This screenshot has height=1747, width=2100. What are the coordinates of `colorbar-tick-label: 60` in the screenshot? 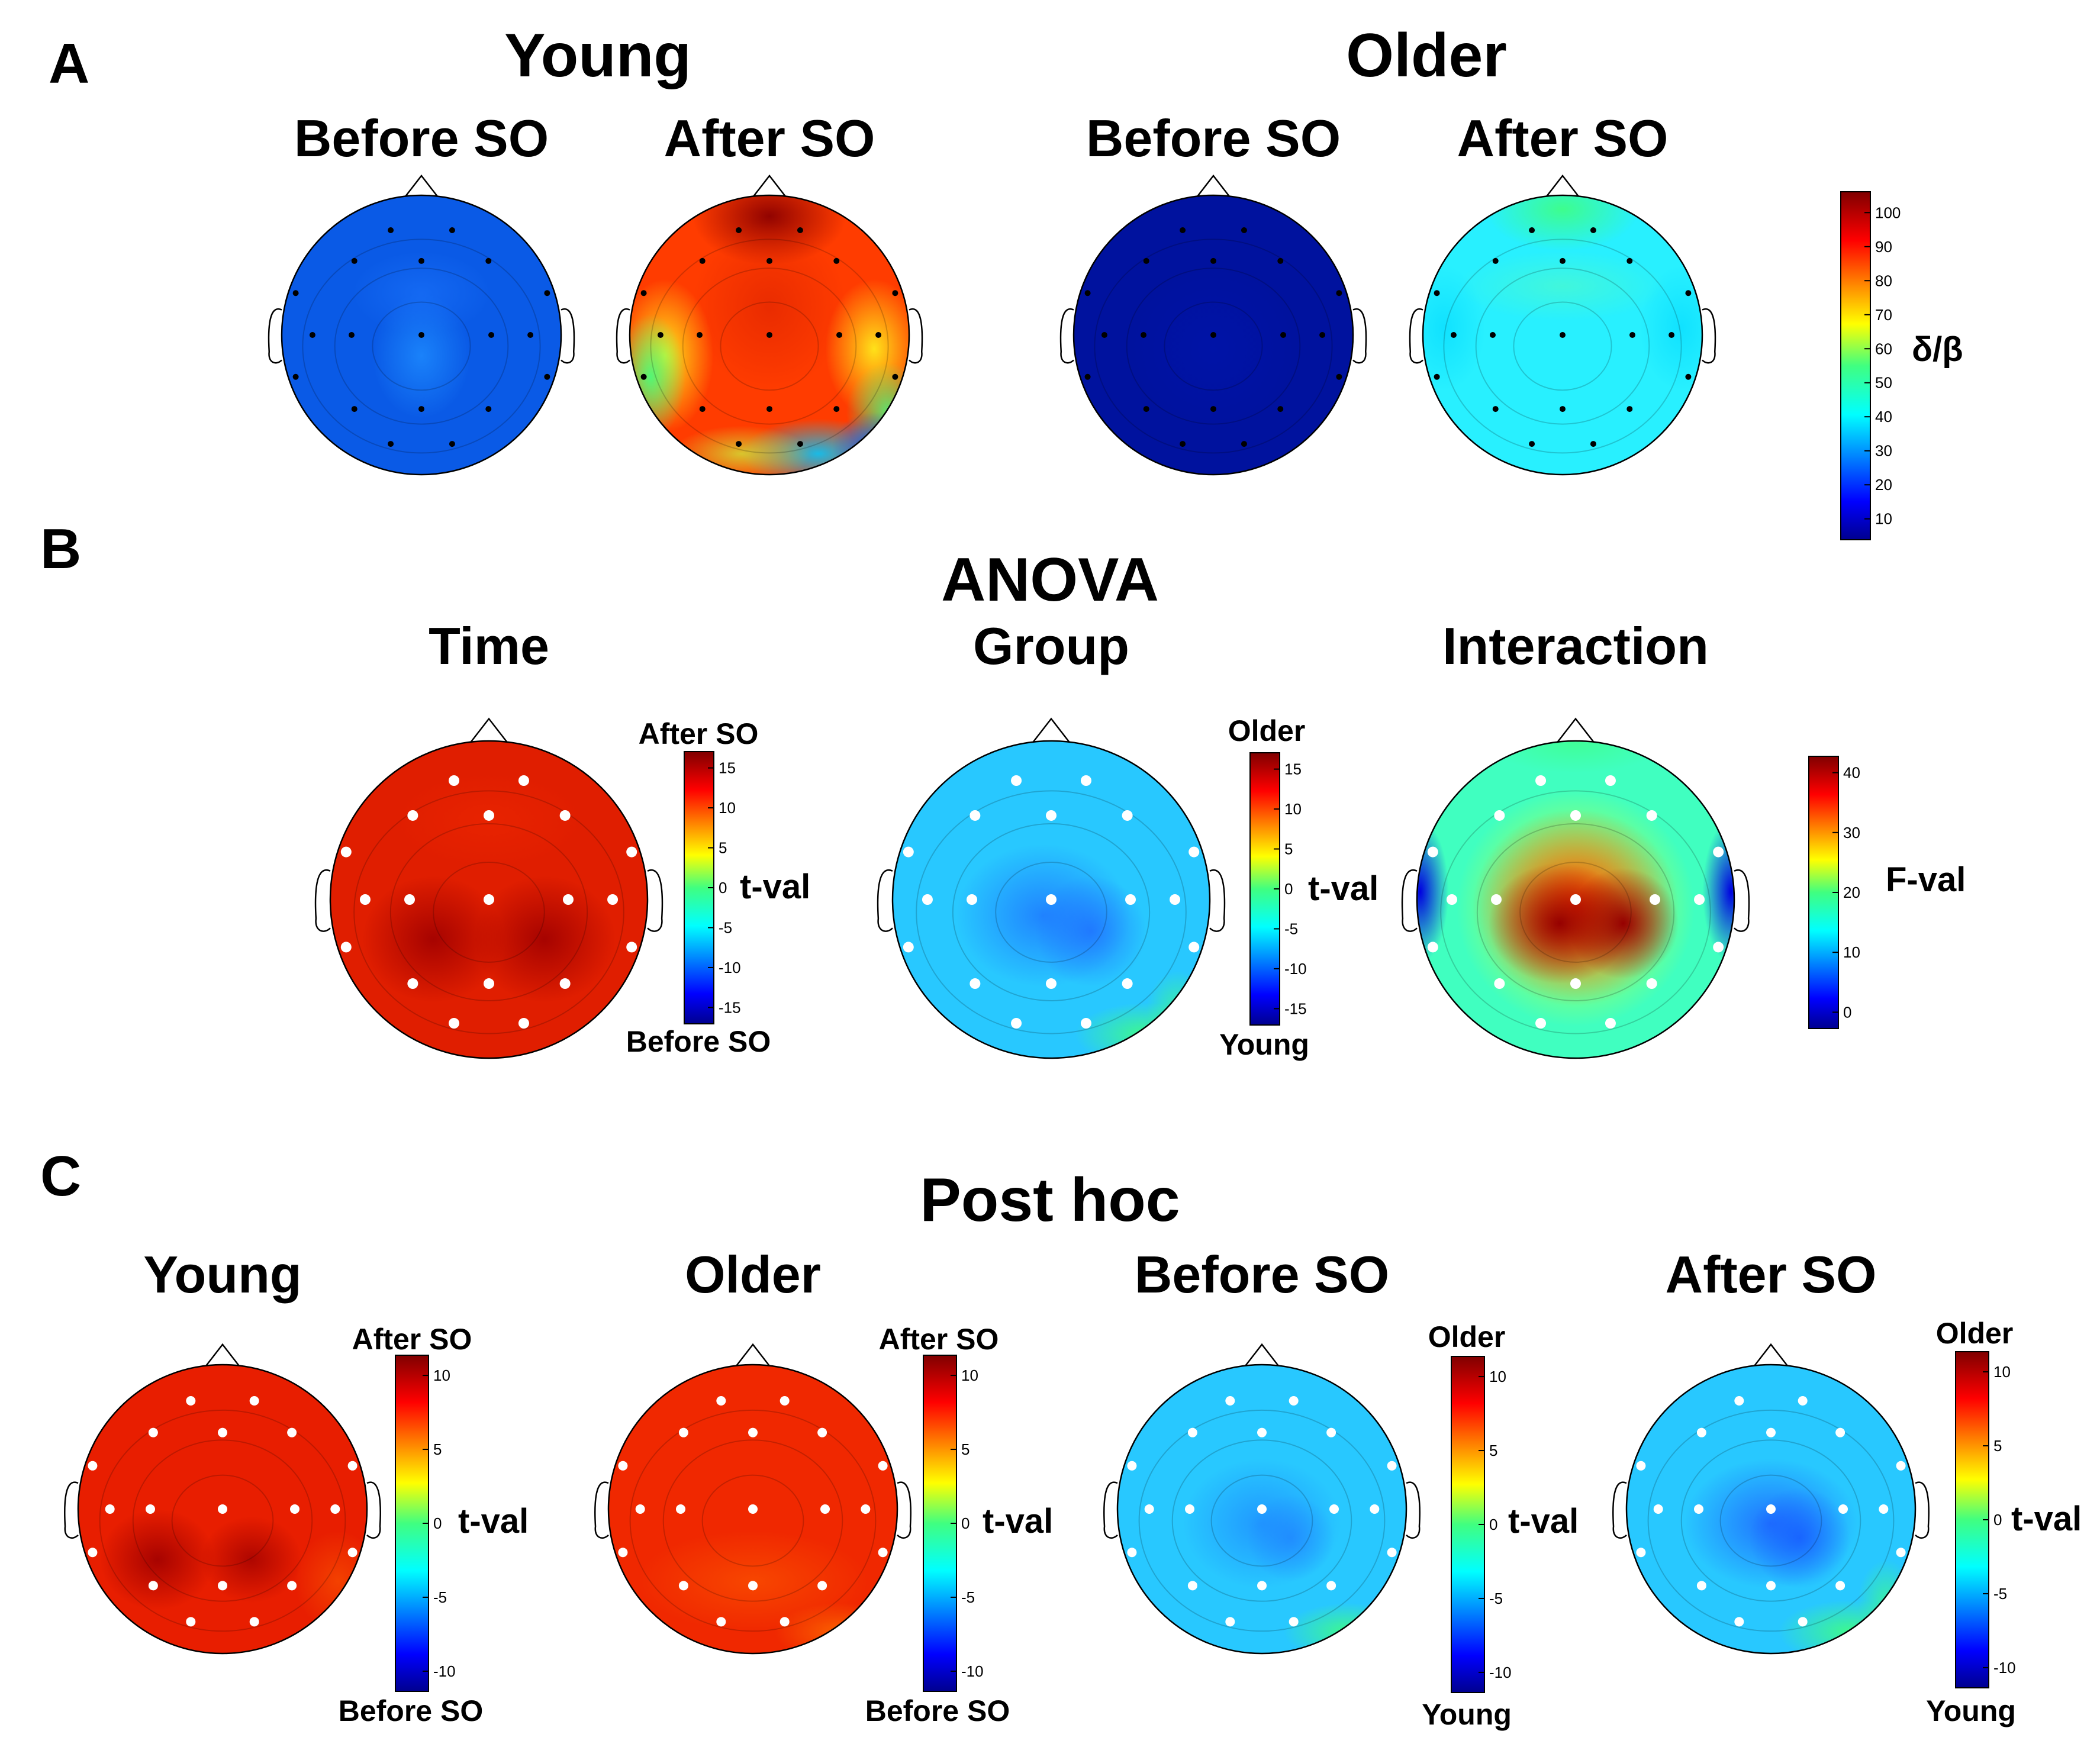 It's located at (1883, 348).